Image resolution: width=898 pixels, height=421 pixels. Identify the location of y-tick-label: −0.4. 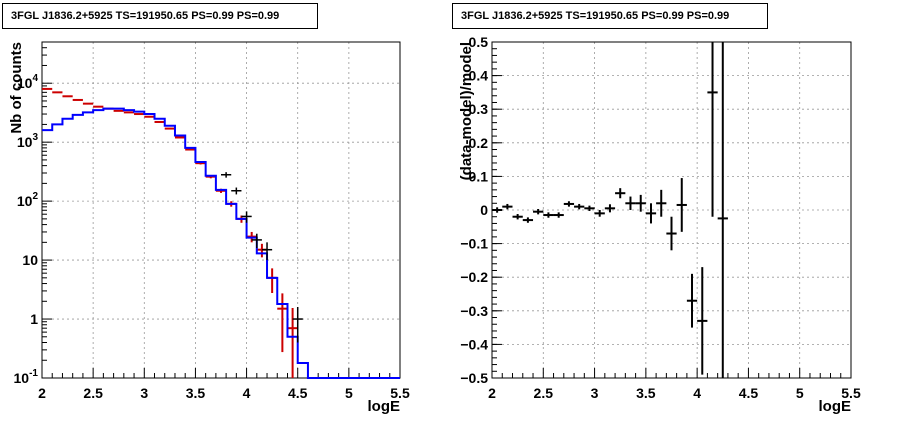
(474, 344).